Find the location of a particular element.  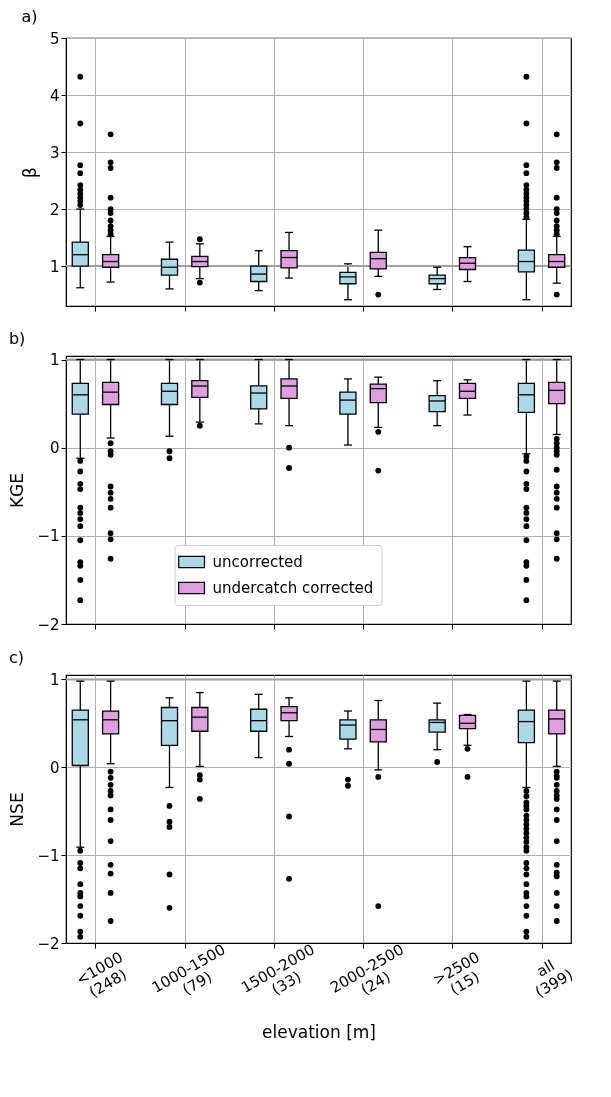

legend-label: undercatch corrected is located at coordinates (293, 587).